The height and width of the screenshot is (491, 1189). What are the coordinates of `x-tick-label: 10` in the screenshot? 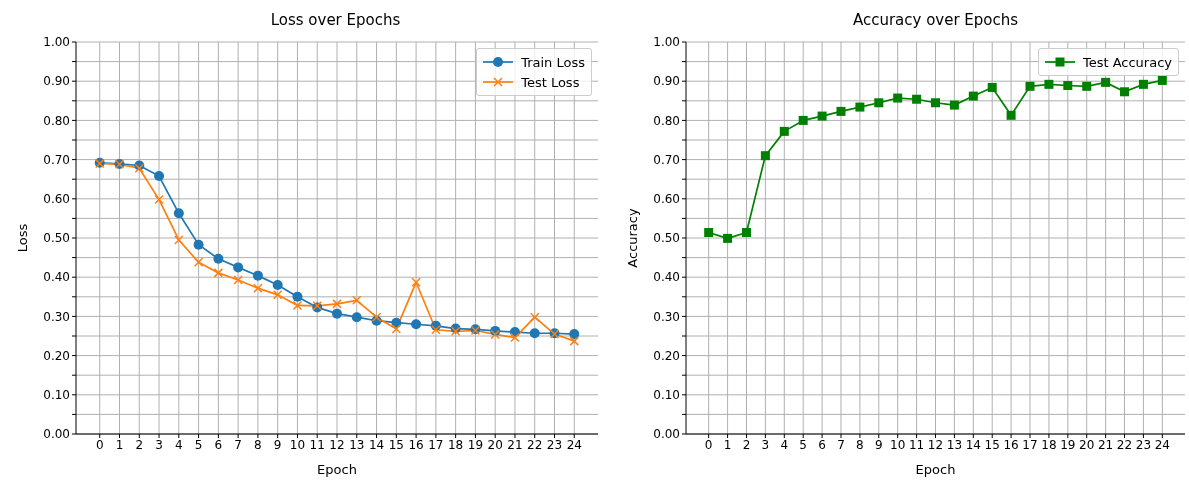 It's located at (297, 444).